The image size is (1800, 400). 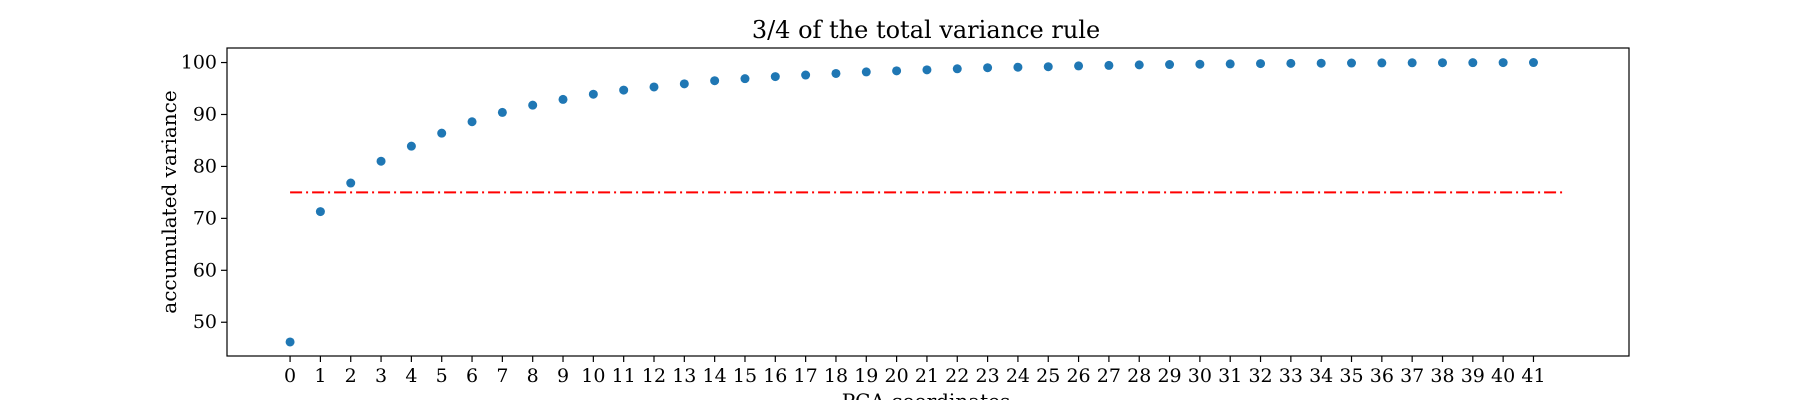 What do you see at coordinates (836, 376) in the screenshot?
I see `x-tick-label: 18` at bounding box center [836, 376].